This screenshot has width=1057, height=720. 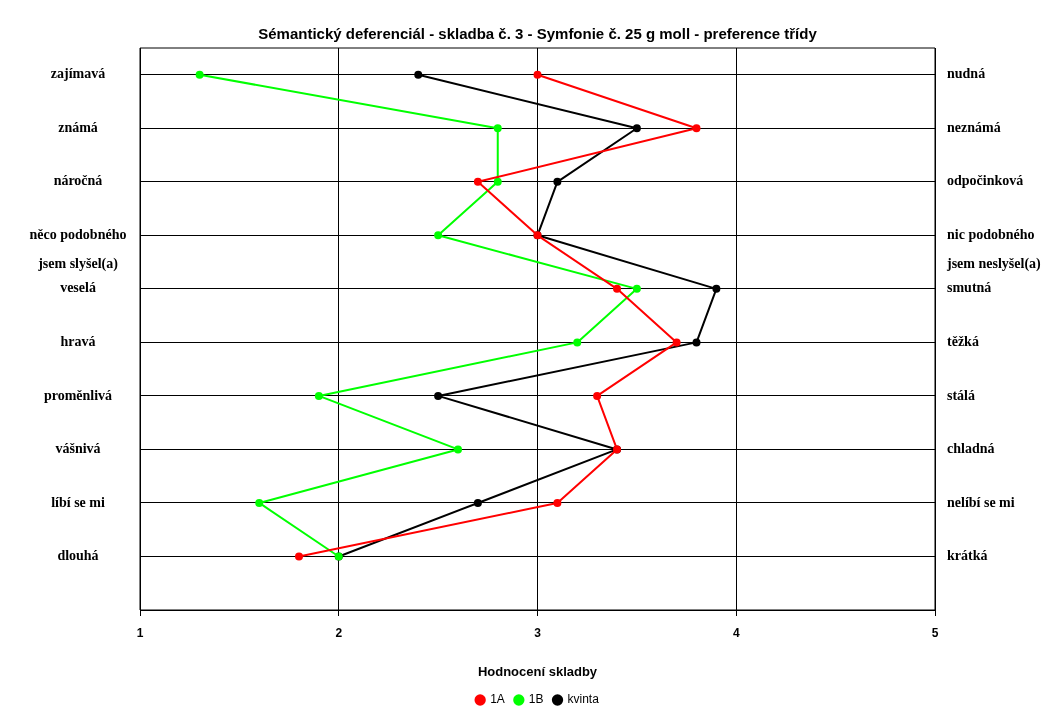 I want to click on y2-tick-label: stálá, so click(x=961, y=395).